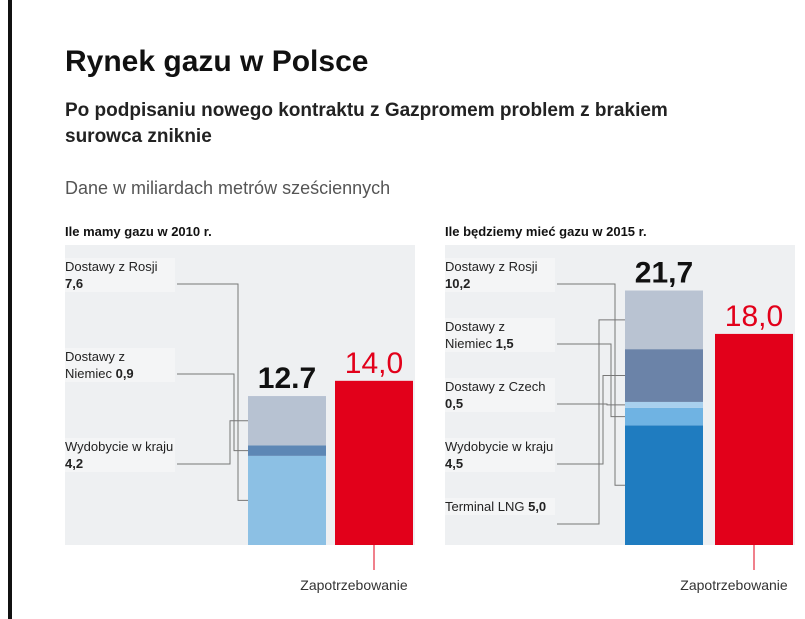  Describe the element at coordinates (500, 275) in the screenshot. I see `segment-label: Dostawy z Rosji 10,2` at that location.